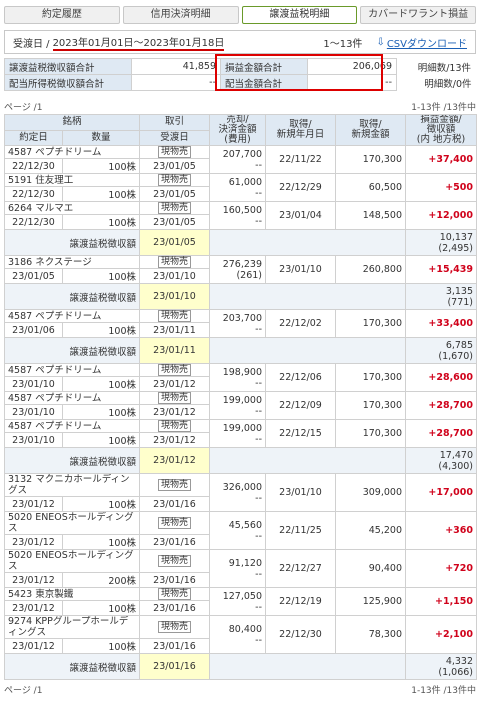 This screenshot has width=480, height=722. I want to click on stock-name: 9274 KPPグループホールディングス, so click(72, 627).